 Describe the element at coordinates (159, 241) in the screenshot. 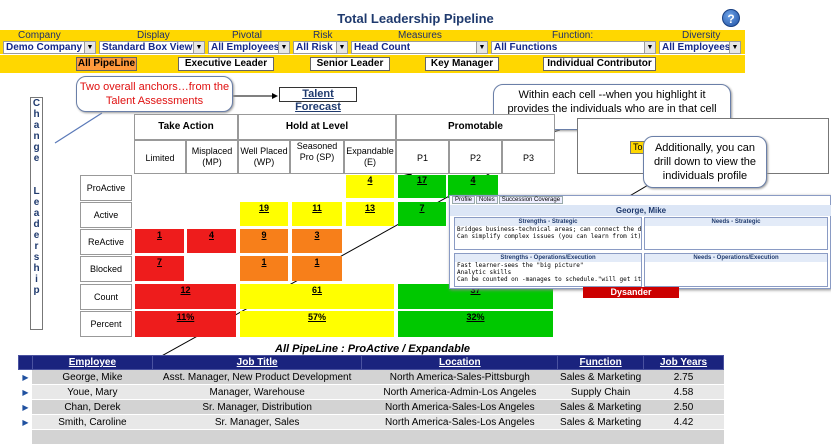

I see `cell-reactive-limited: 1` at that location.